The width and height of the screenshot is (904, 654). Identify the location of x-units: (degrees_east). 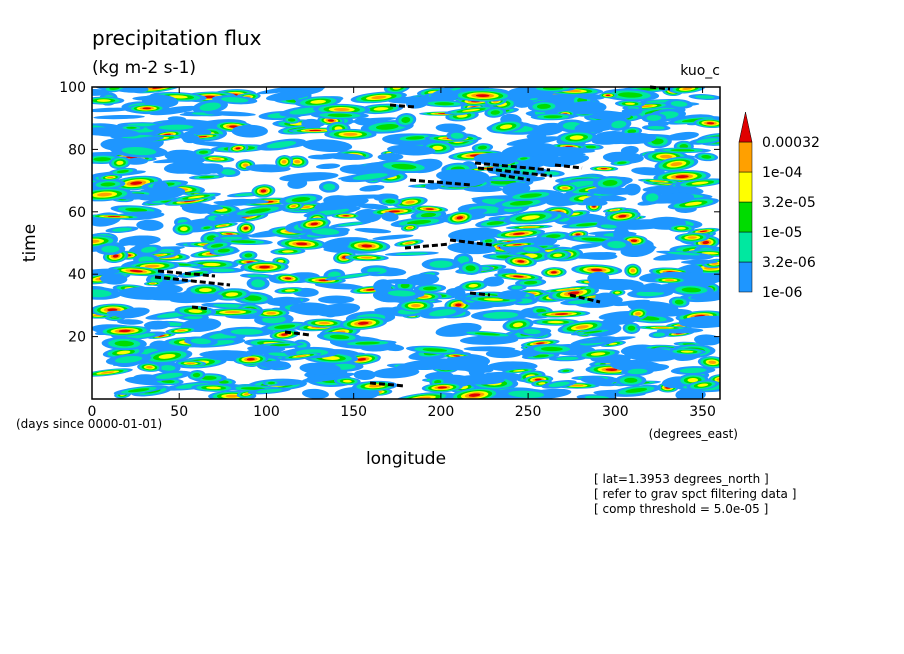
(693, 434).